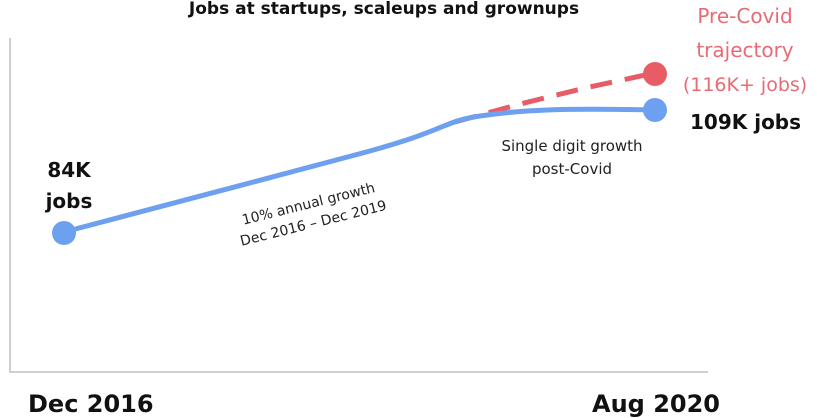 This screenshot has width=817, height=418. What do you see at coordinates (572, 169) in the screenshot?
I see `postcovid-note-line2: post-Covid` at bounding box center [572, 169].